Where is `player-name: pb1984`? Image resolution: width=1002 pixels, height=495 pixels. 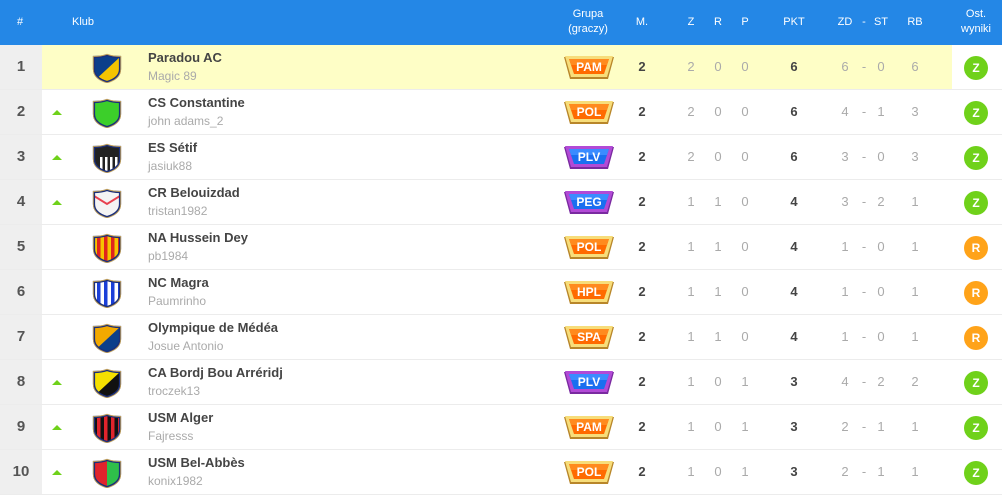 player-name: pb1984 is located at coordinates (168, 256).